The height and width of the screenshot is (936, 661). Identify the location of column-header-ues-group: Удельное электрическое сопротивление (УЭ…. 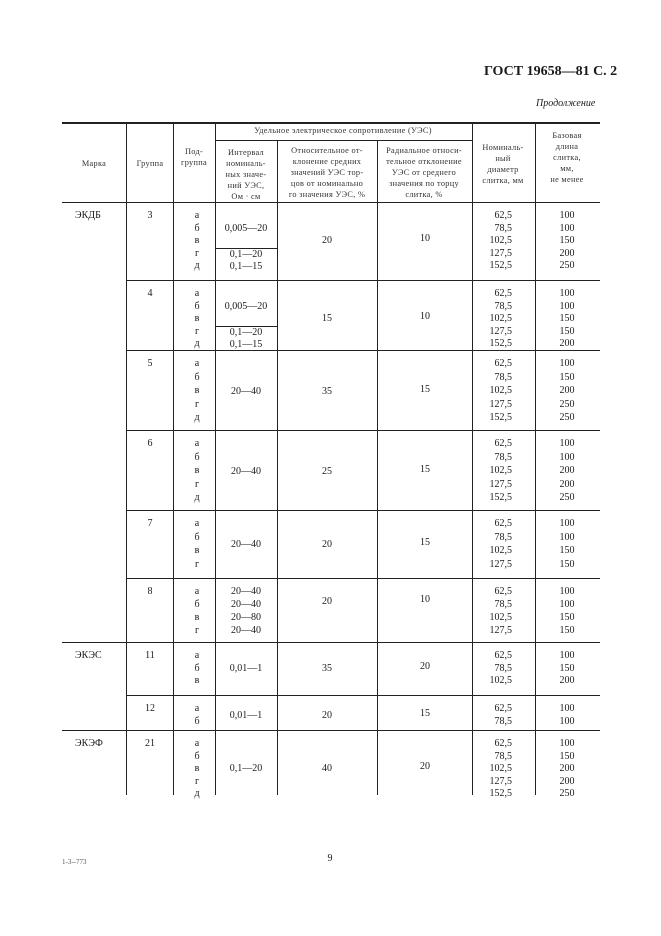
(343, 130).